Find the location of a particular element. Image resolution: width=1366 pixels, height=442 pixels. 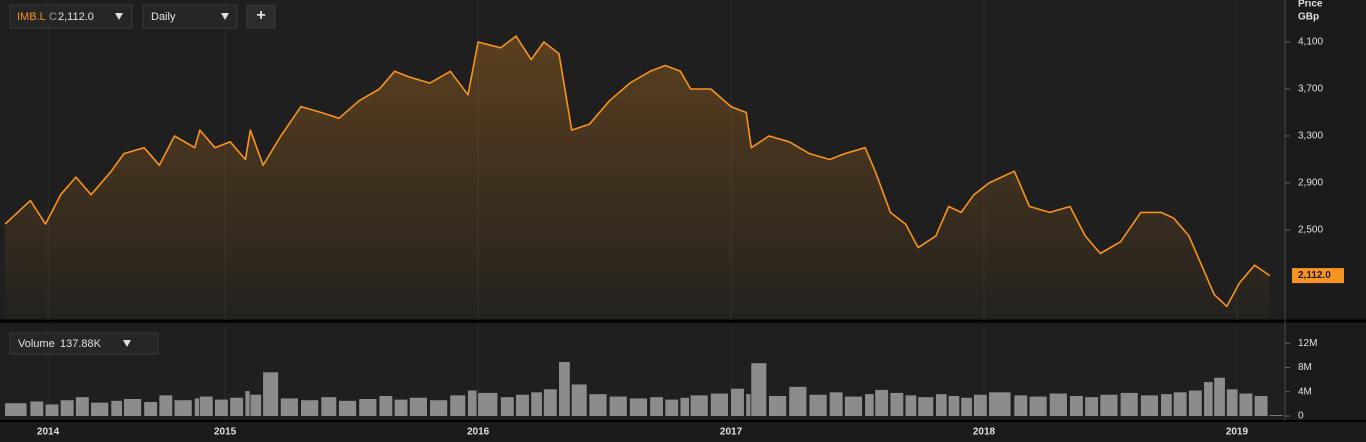

volume-box: Volume 137.88K is located at coordinates (84, 343).